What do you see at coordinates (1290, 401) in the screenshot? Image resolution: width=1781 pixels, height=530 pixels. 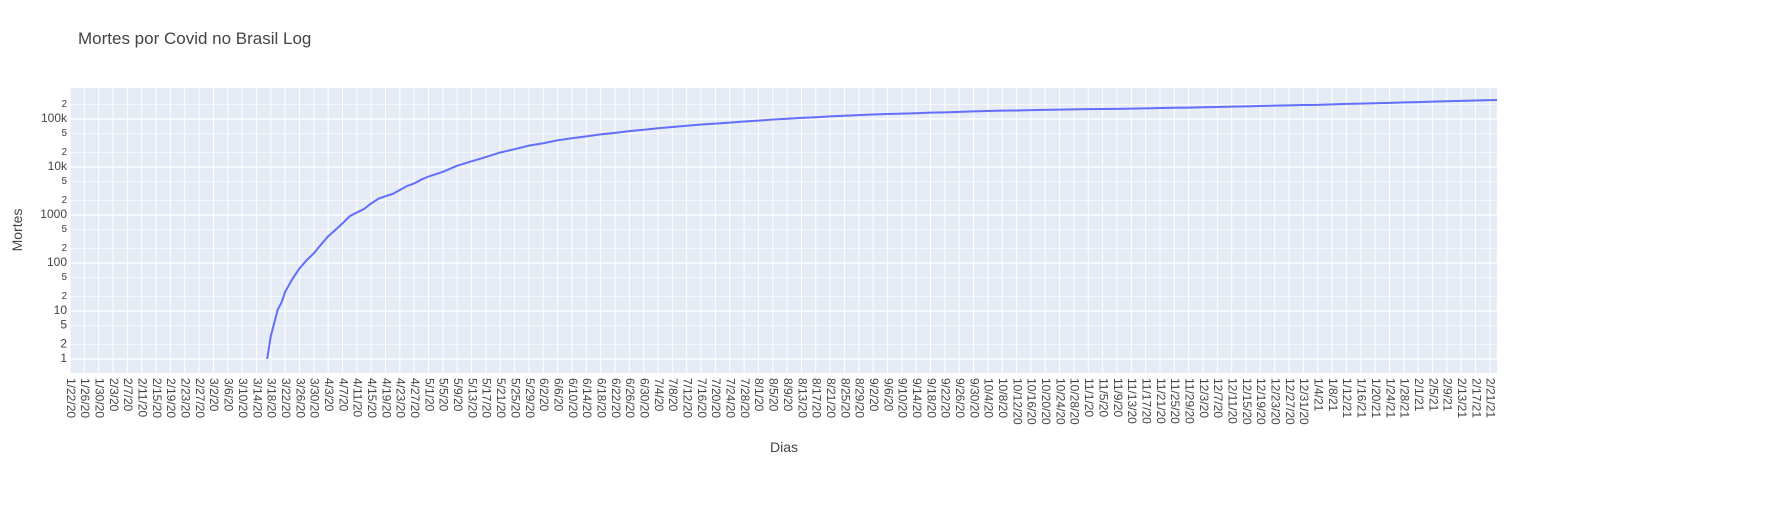 I see `x-tick-label: 12/27/20` at bounding box center [1290, 401].